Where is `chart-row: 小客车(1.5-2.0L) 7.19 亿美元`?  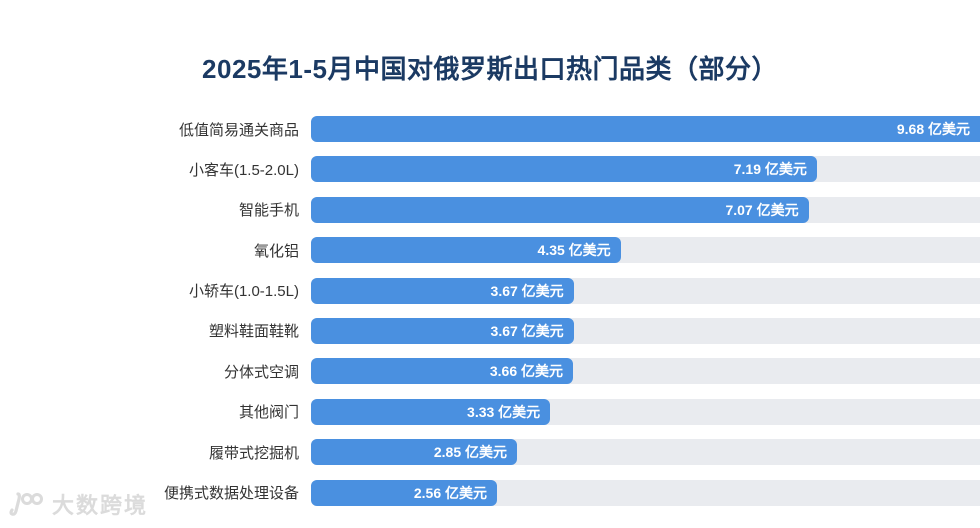
chart-row: 小客车(1.5-2.0L) 7.19 亿美元 is located at coordinates (490, 169).